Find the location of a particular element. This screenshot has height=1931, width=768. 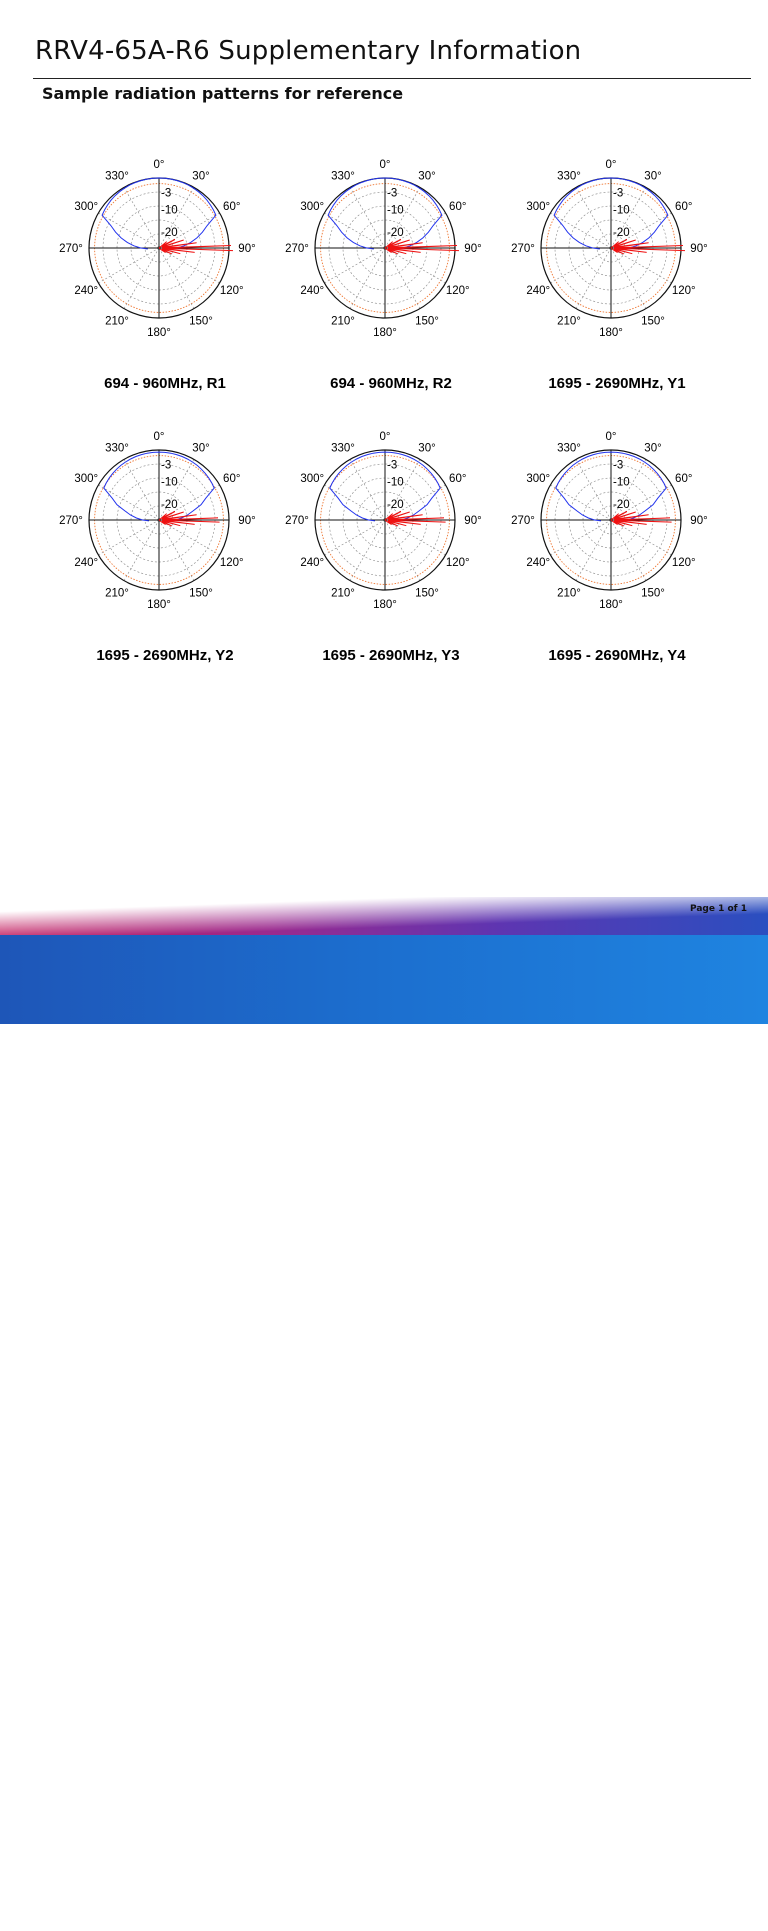

plot-caption: 1695 - 2690MHz, Y4 is located at coordinates (617, 655).